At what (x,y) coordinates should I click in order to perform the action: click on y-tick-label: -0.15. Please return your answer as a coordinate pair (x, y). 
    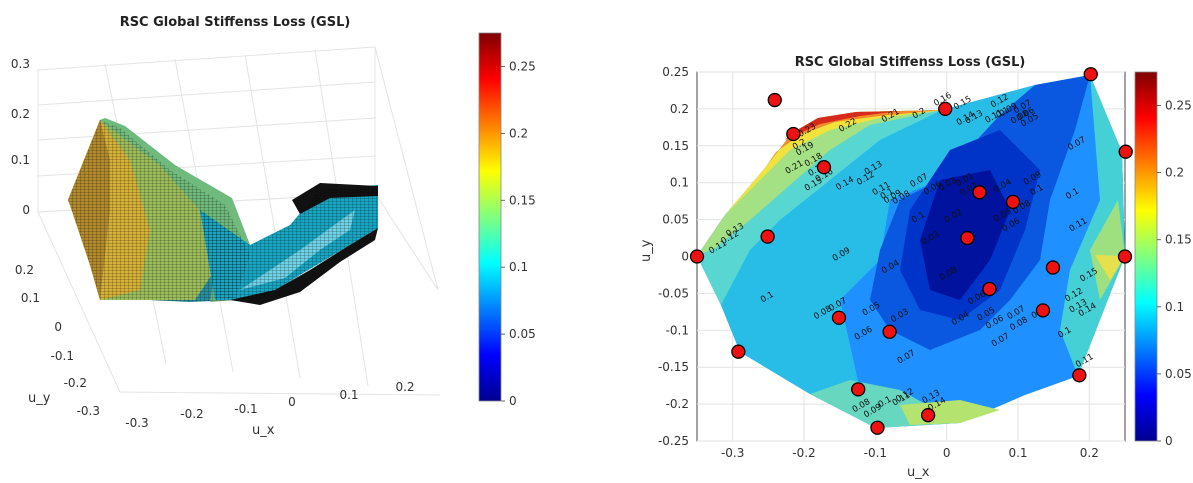
    Looking at the image, I should click on (673, 367).